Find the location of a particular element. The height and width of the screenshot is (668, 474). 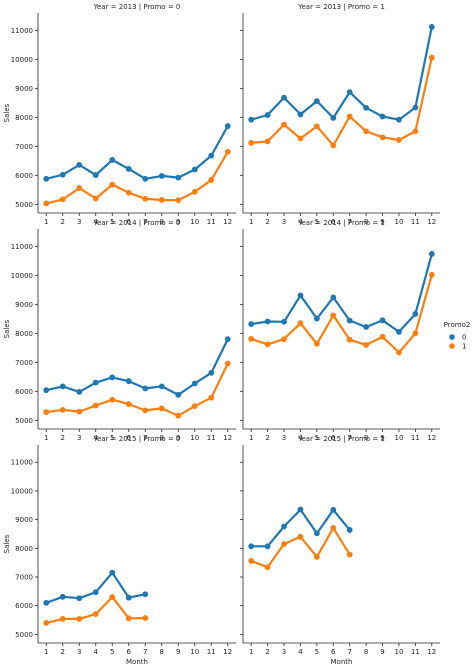

x-tick-label: 5 is located at coordinates (317, 222).